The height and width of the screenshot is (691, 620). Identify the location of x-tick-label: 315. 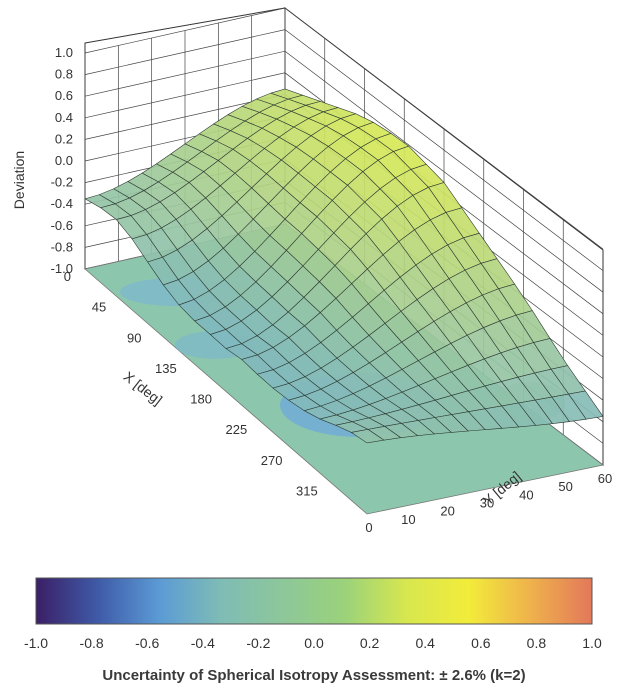
(307, 490).